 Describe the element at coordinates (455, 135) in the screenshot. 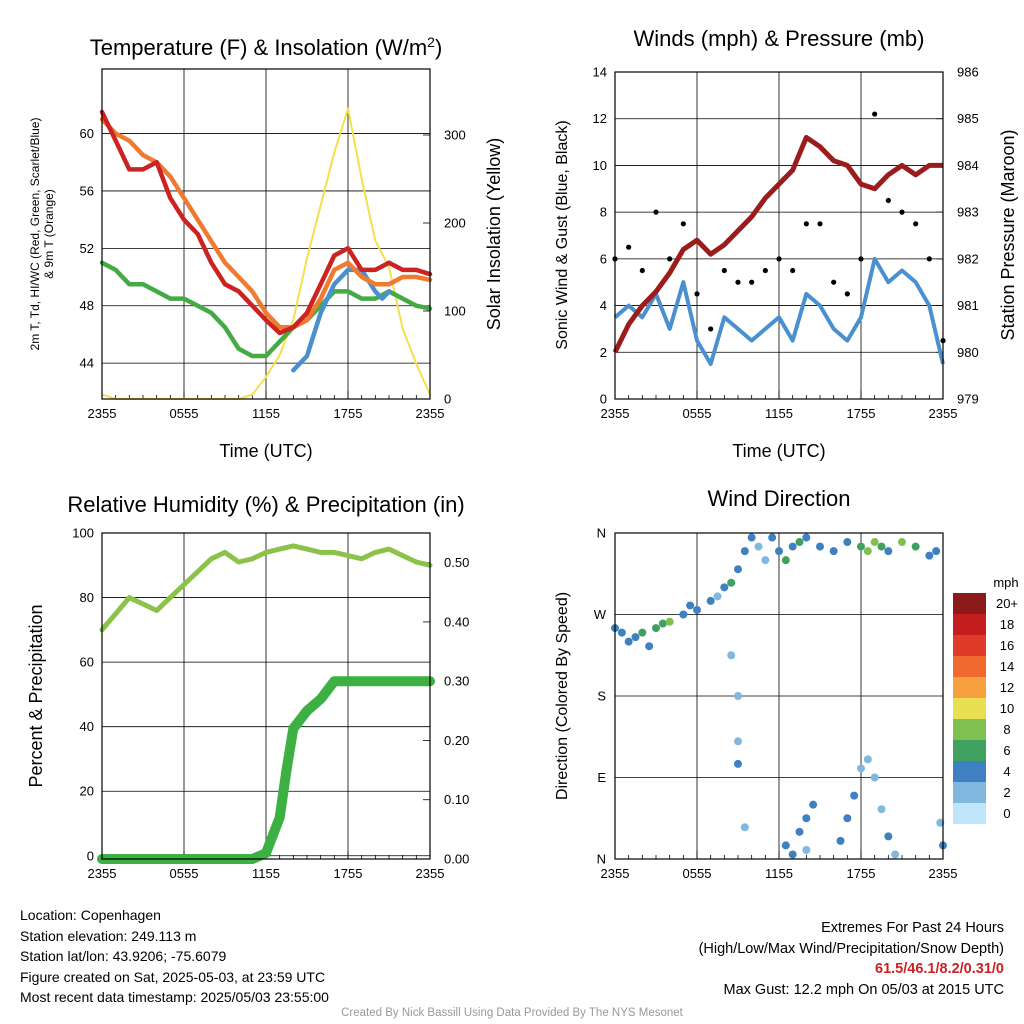

I see `y2-tick-label: 300` at that location.